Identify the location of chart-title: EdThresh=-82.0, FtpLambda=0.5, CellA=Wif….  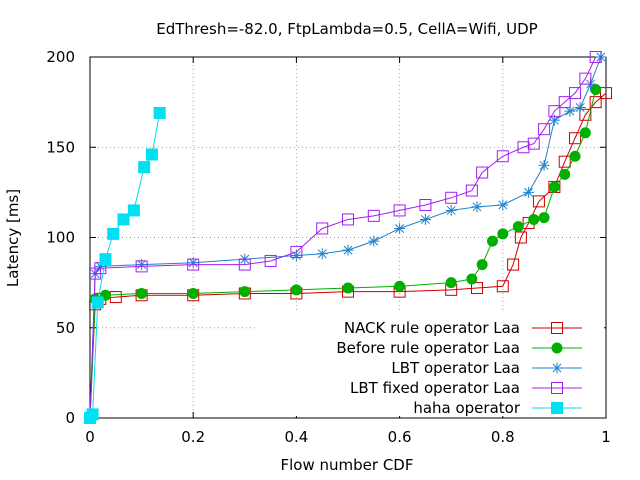
(346, 29).